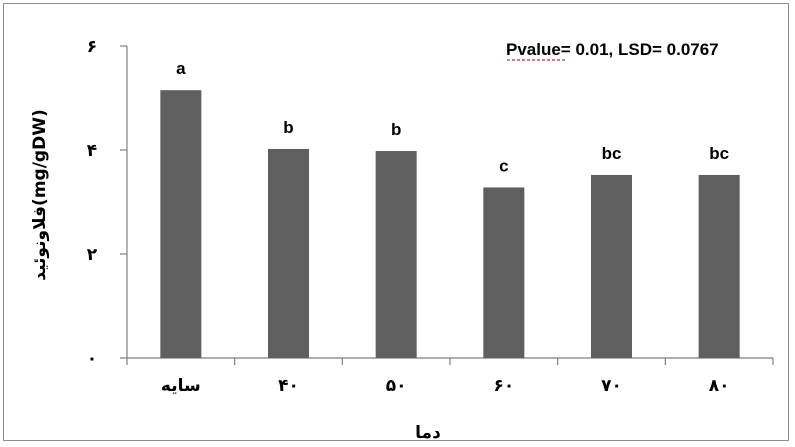 The width and height of the screenshot is (795, 447). What do you see at coordinates (92, 255) in the screenshot?
I see `y-tick-label: ۲` at bounding box center [92, 255].